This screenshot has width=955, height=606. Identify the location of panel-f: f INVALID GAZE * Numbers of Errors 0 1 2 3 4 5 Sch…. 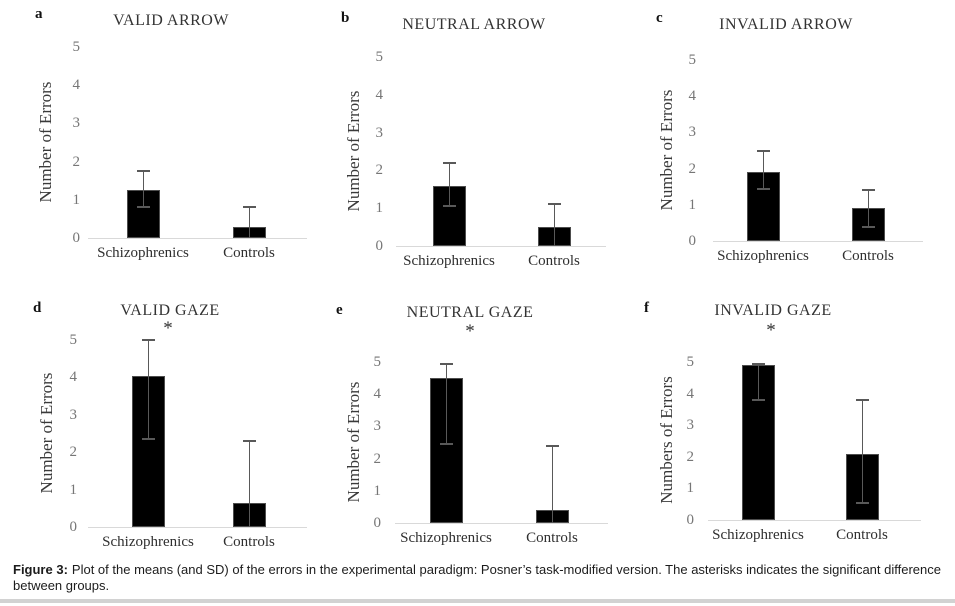
(795, 424).